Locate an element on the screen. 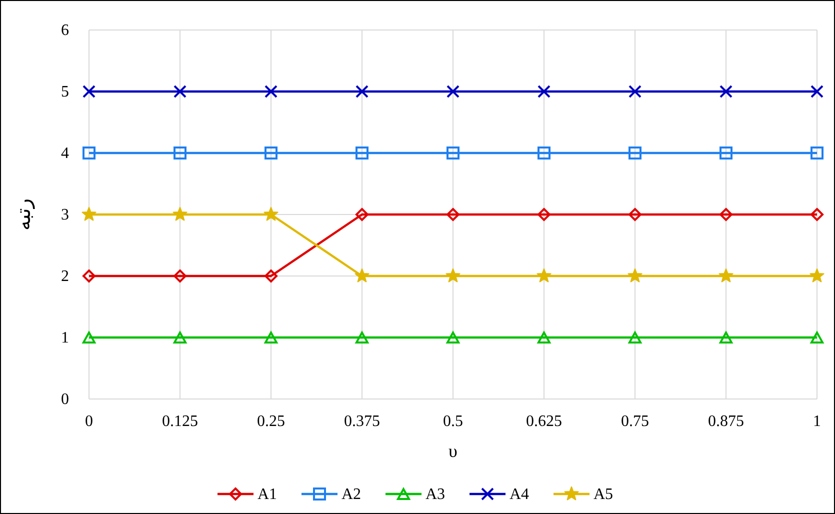 Image resolution: width=835 pixels, height=514 pixels. x-axis-title: υ is located at coordinates (453, 451).